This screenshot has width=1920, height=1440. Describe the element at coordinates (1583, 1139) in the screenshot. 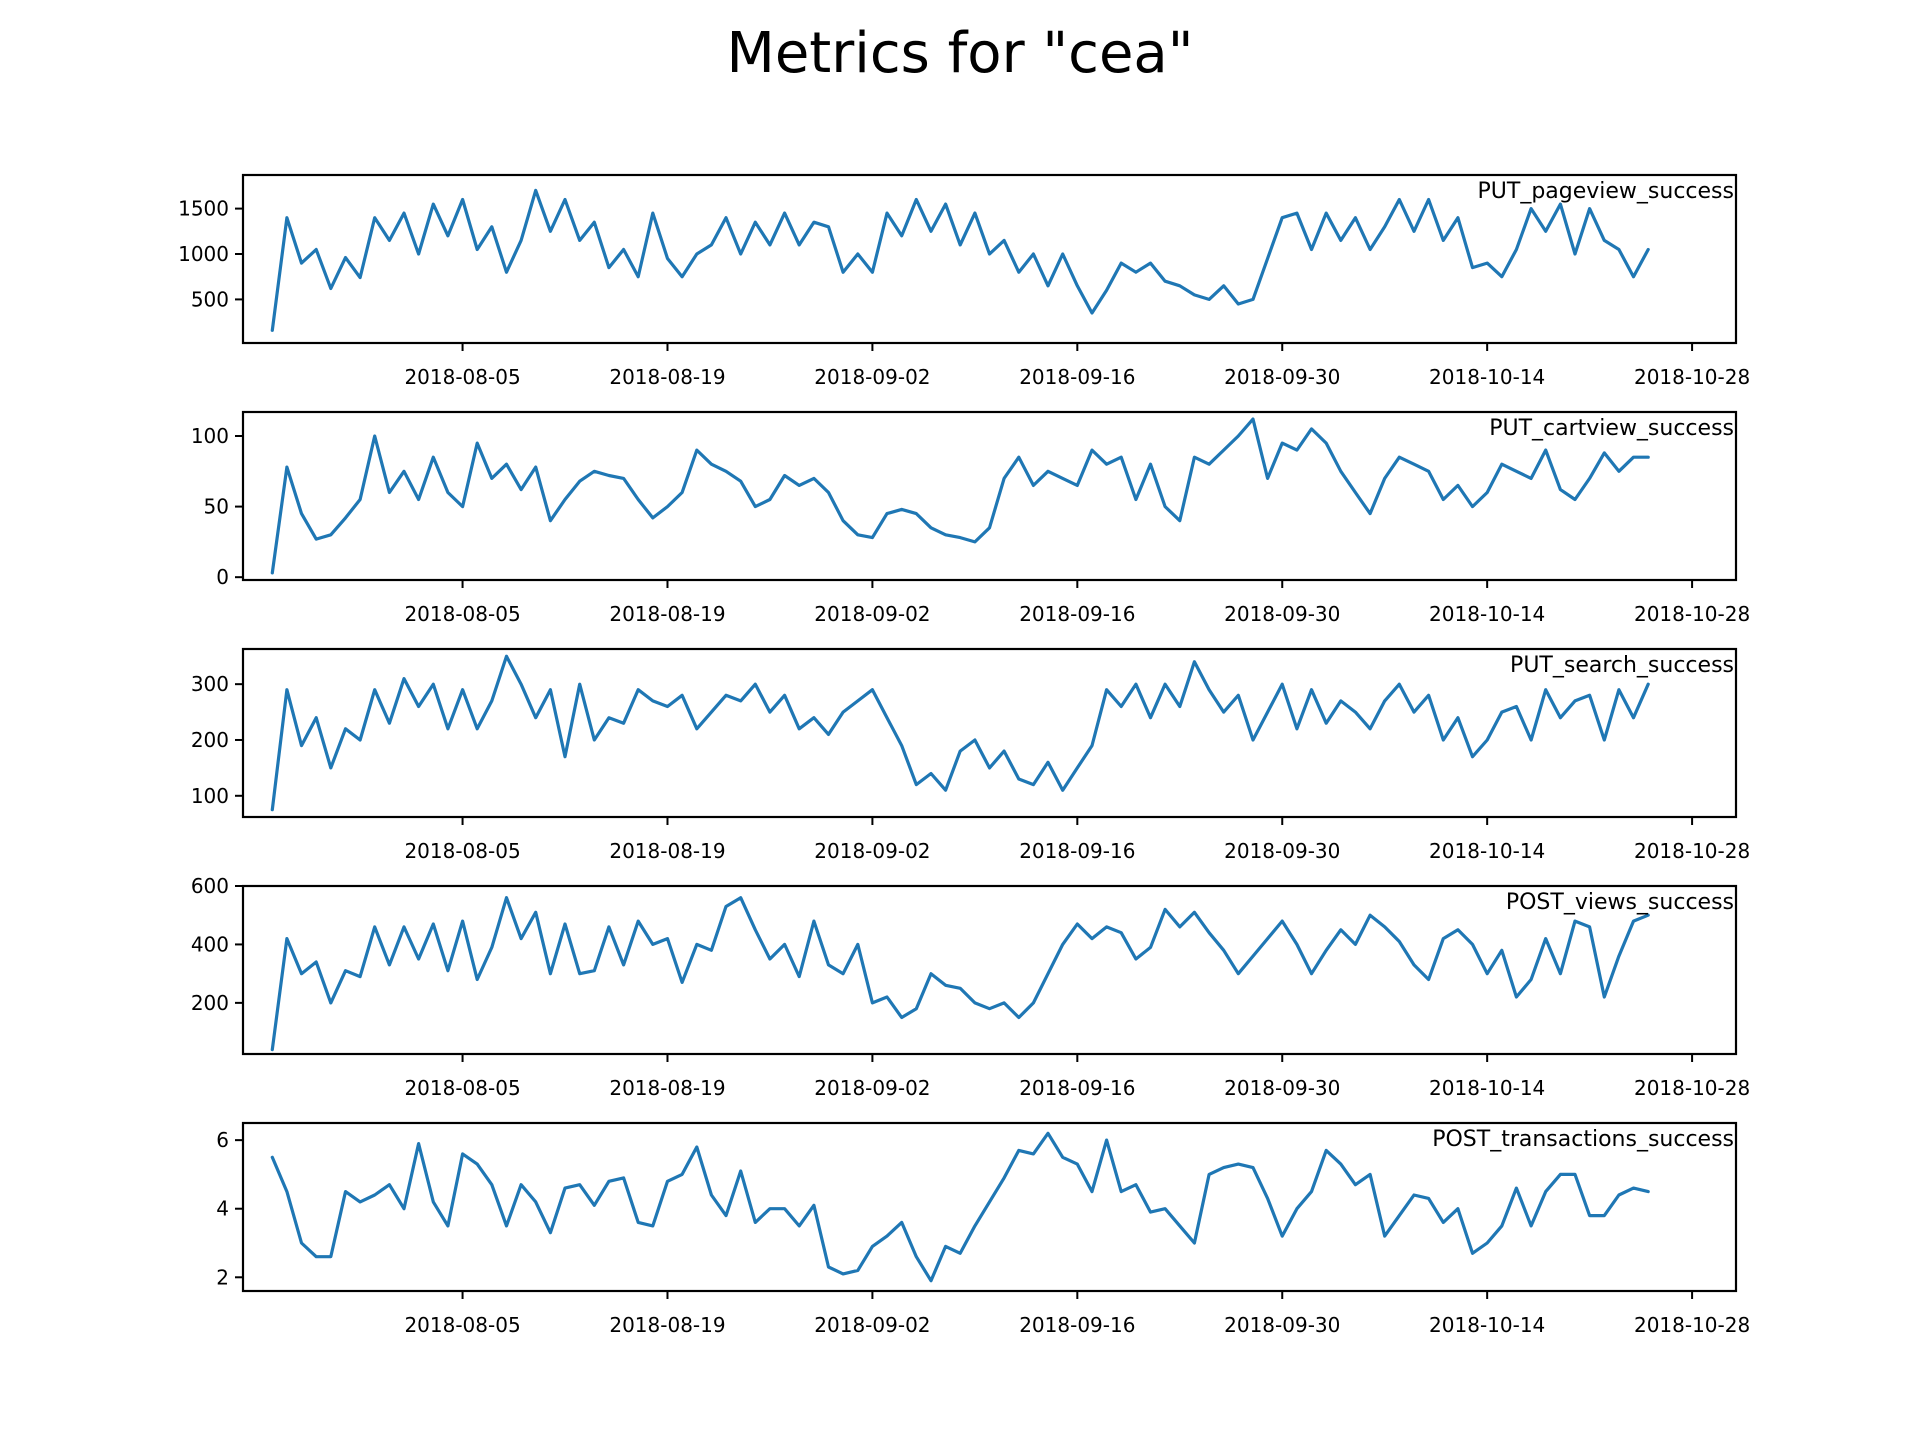

I see `series-label: POST_transactions_success` at that location.